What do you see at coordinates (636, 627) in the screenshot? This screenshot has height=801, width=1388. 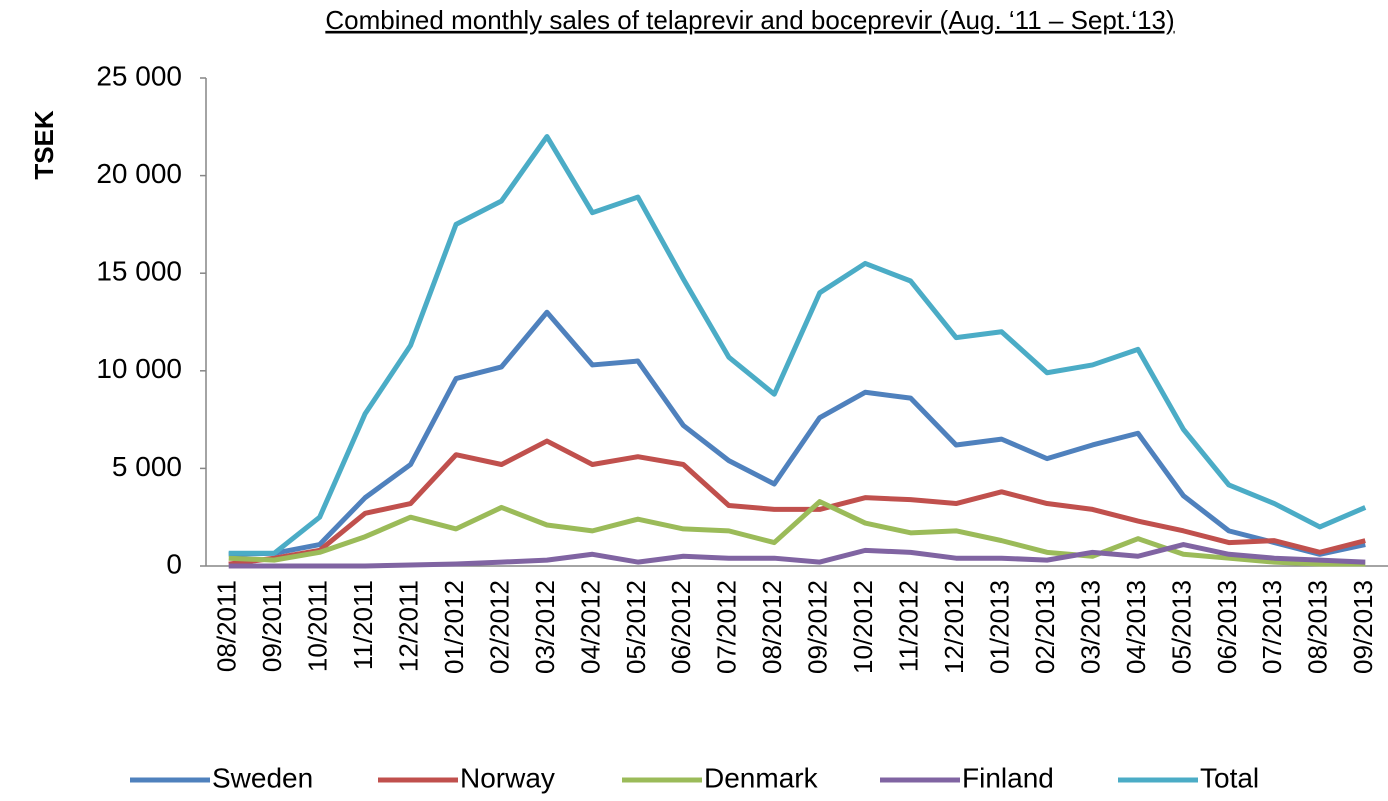 I see `x-tick-label: 05/2012` at bounding box center [636, 627].